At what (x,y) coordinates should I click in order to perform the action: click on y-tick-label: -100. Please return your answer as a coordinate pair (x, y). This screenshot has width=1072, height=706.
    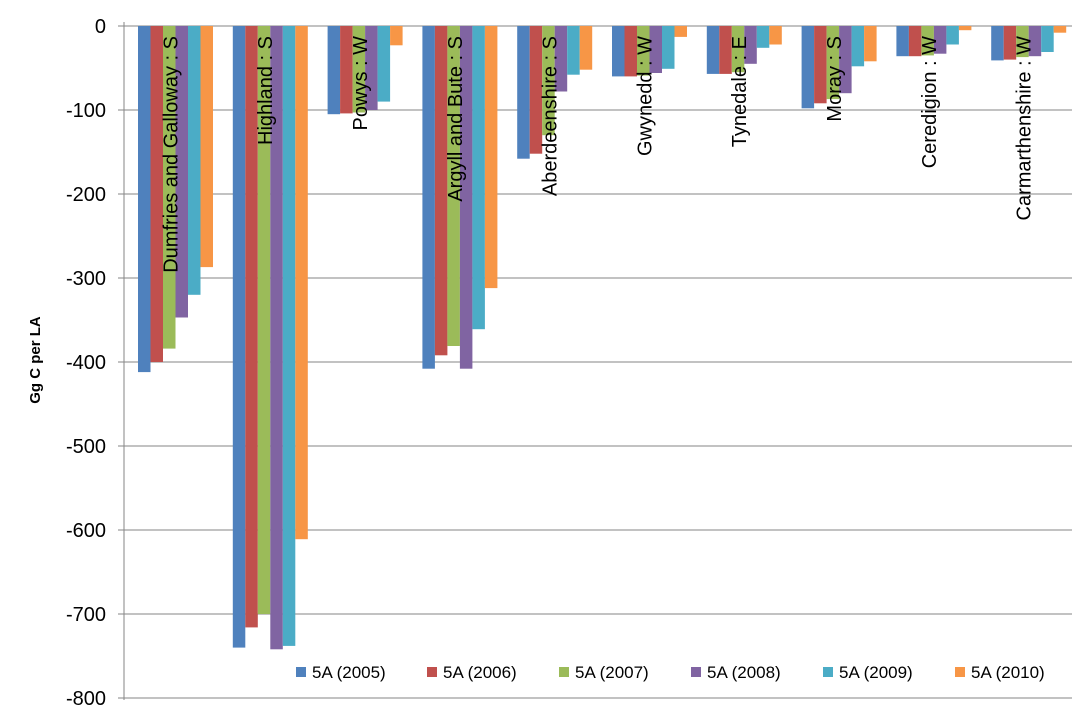
    Looking at the image, I should click on (86, 111).